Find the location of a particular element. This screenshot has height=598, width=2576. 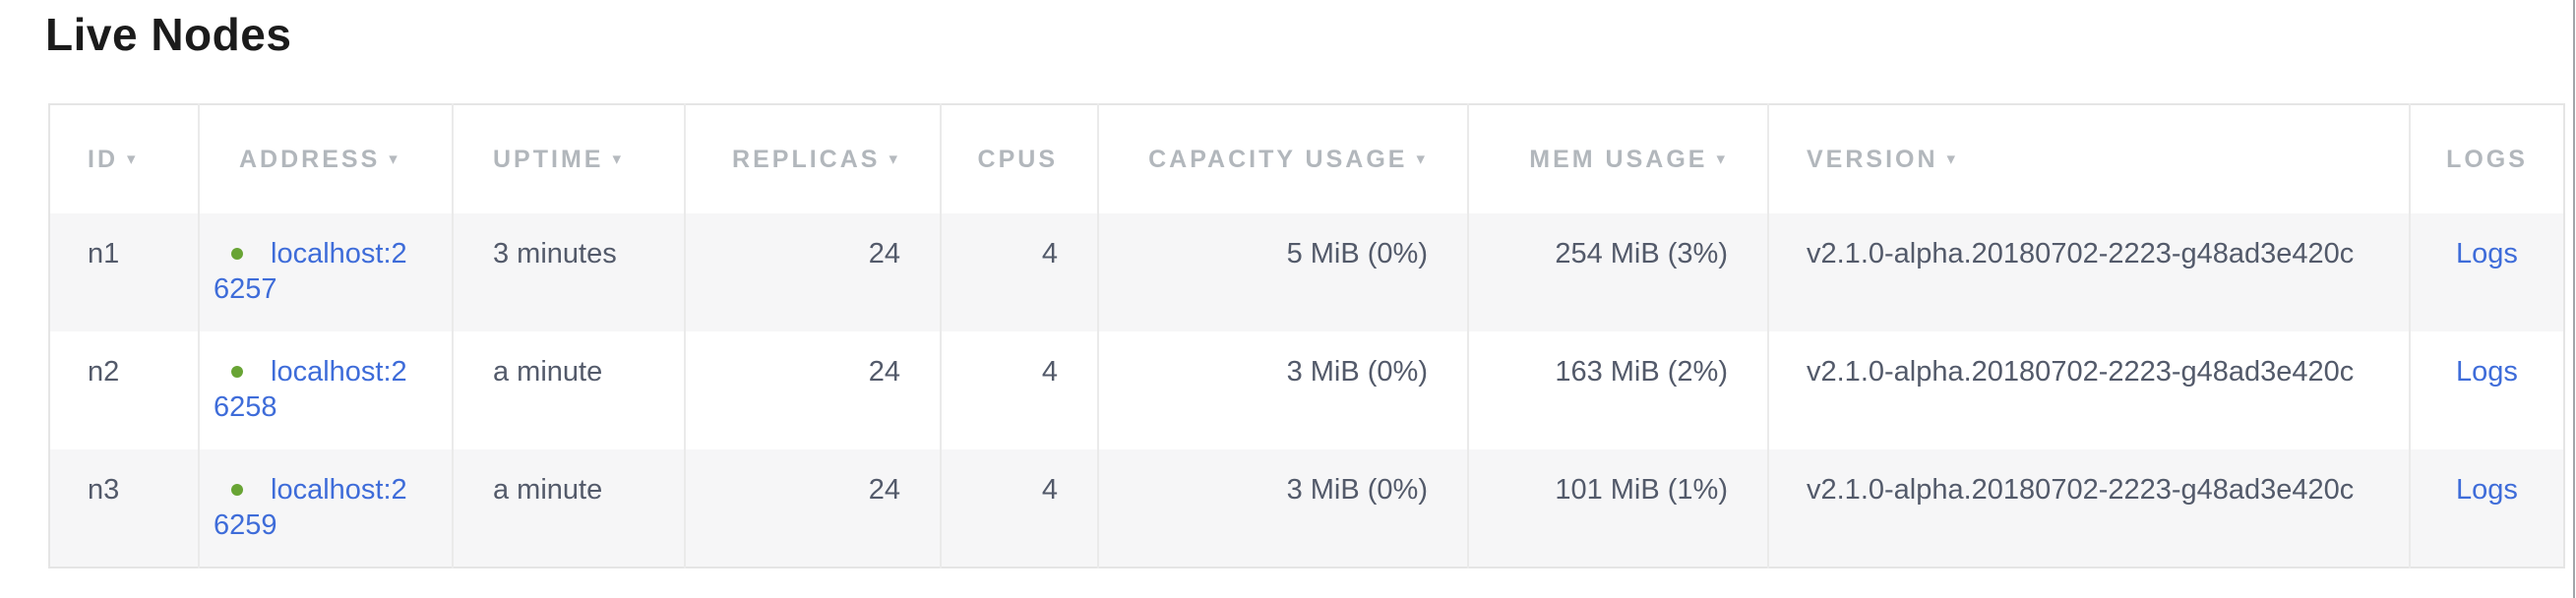

address-line-2: 6258 is located at coordinates (245, 407).